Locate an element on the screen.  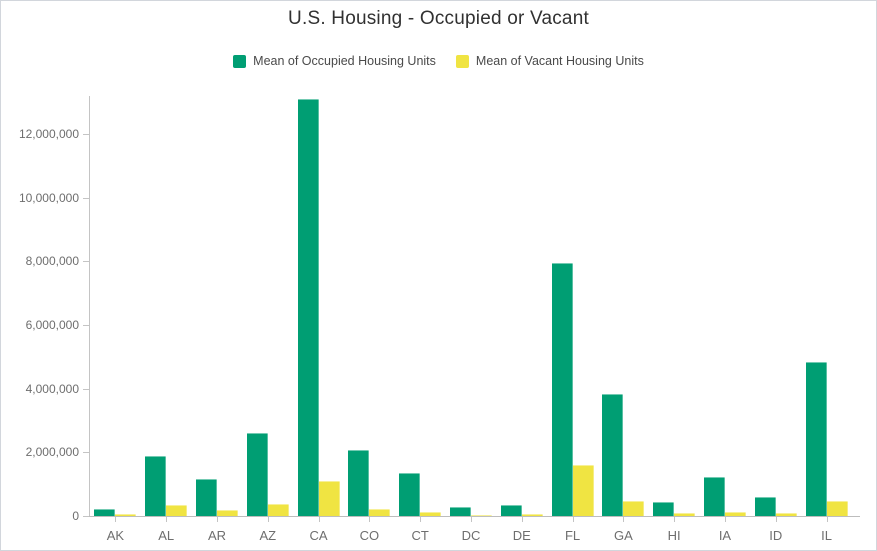
bar-occupied-ak is located at coordinates (105, 512).